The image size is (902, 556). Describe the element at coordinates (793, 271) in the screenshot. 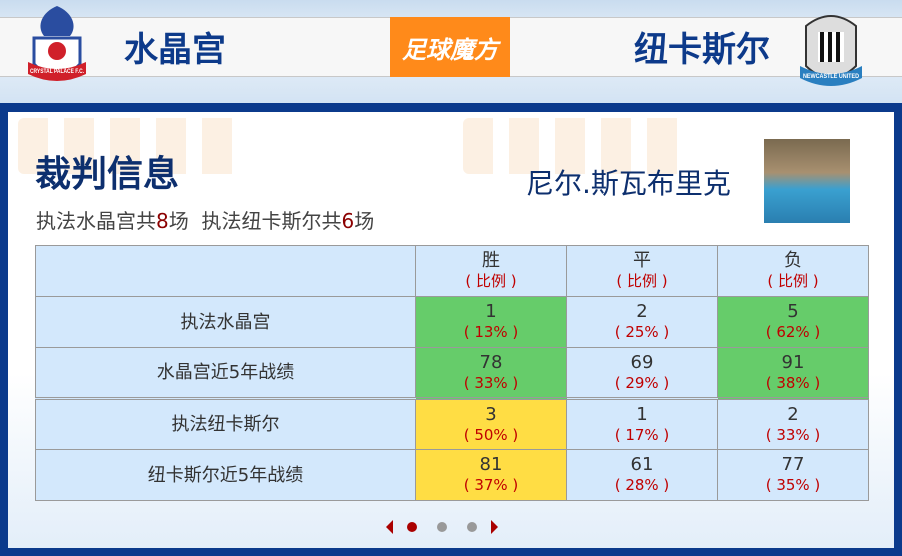

I see `header-loss: 负( 比例 )` at that location.